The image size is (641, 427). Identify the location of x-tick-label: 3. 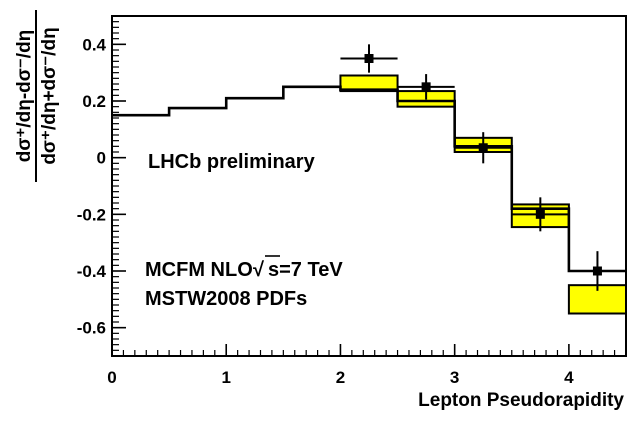
(454, 377).